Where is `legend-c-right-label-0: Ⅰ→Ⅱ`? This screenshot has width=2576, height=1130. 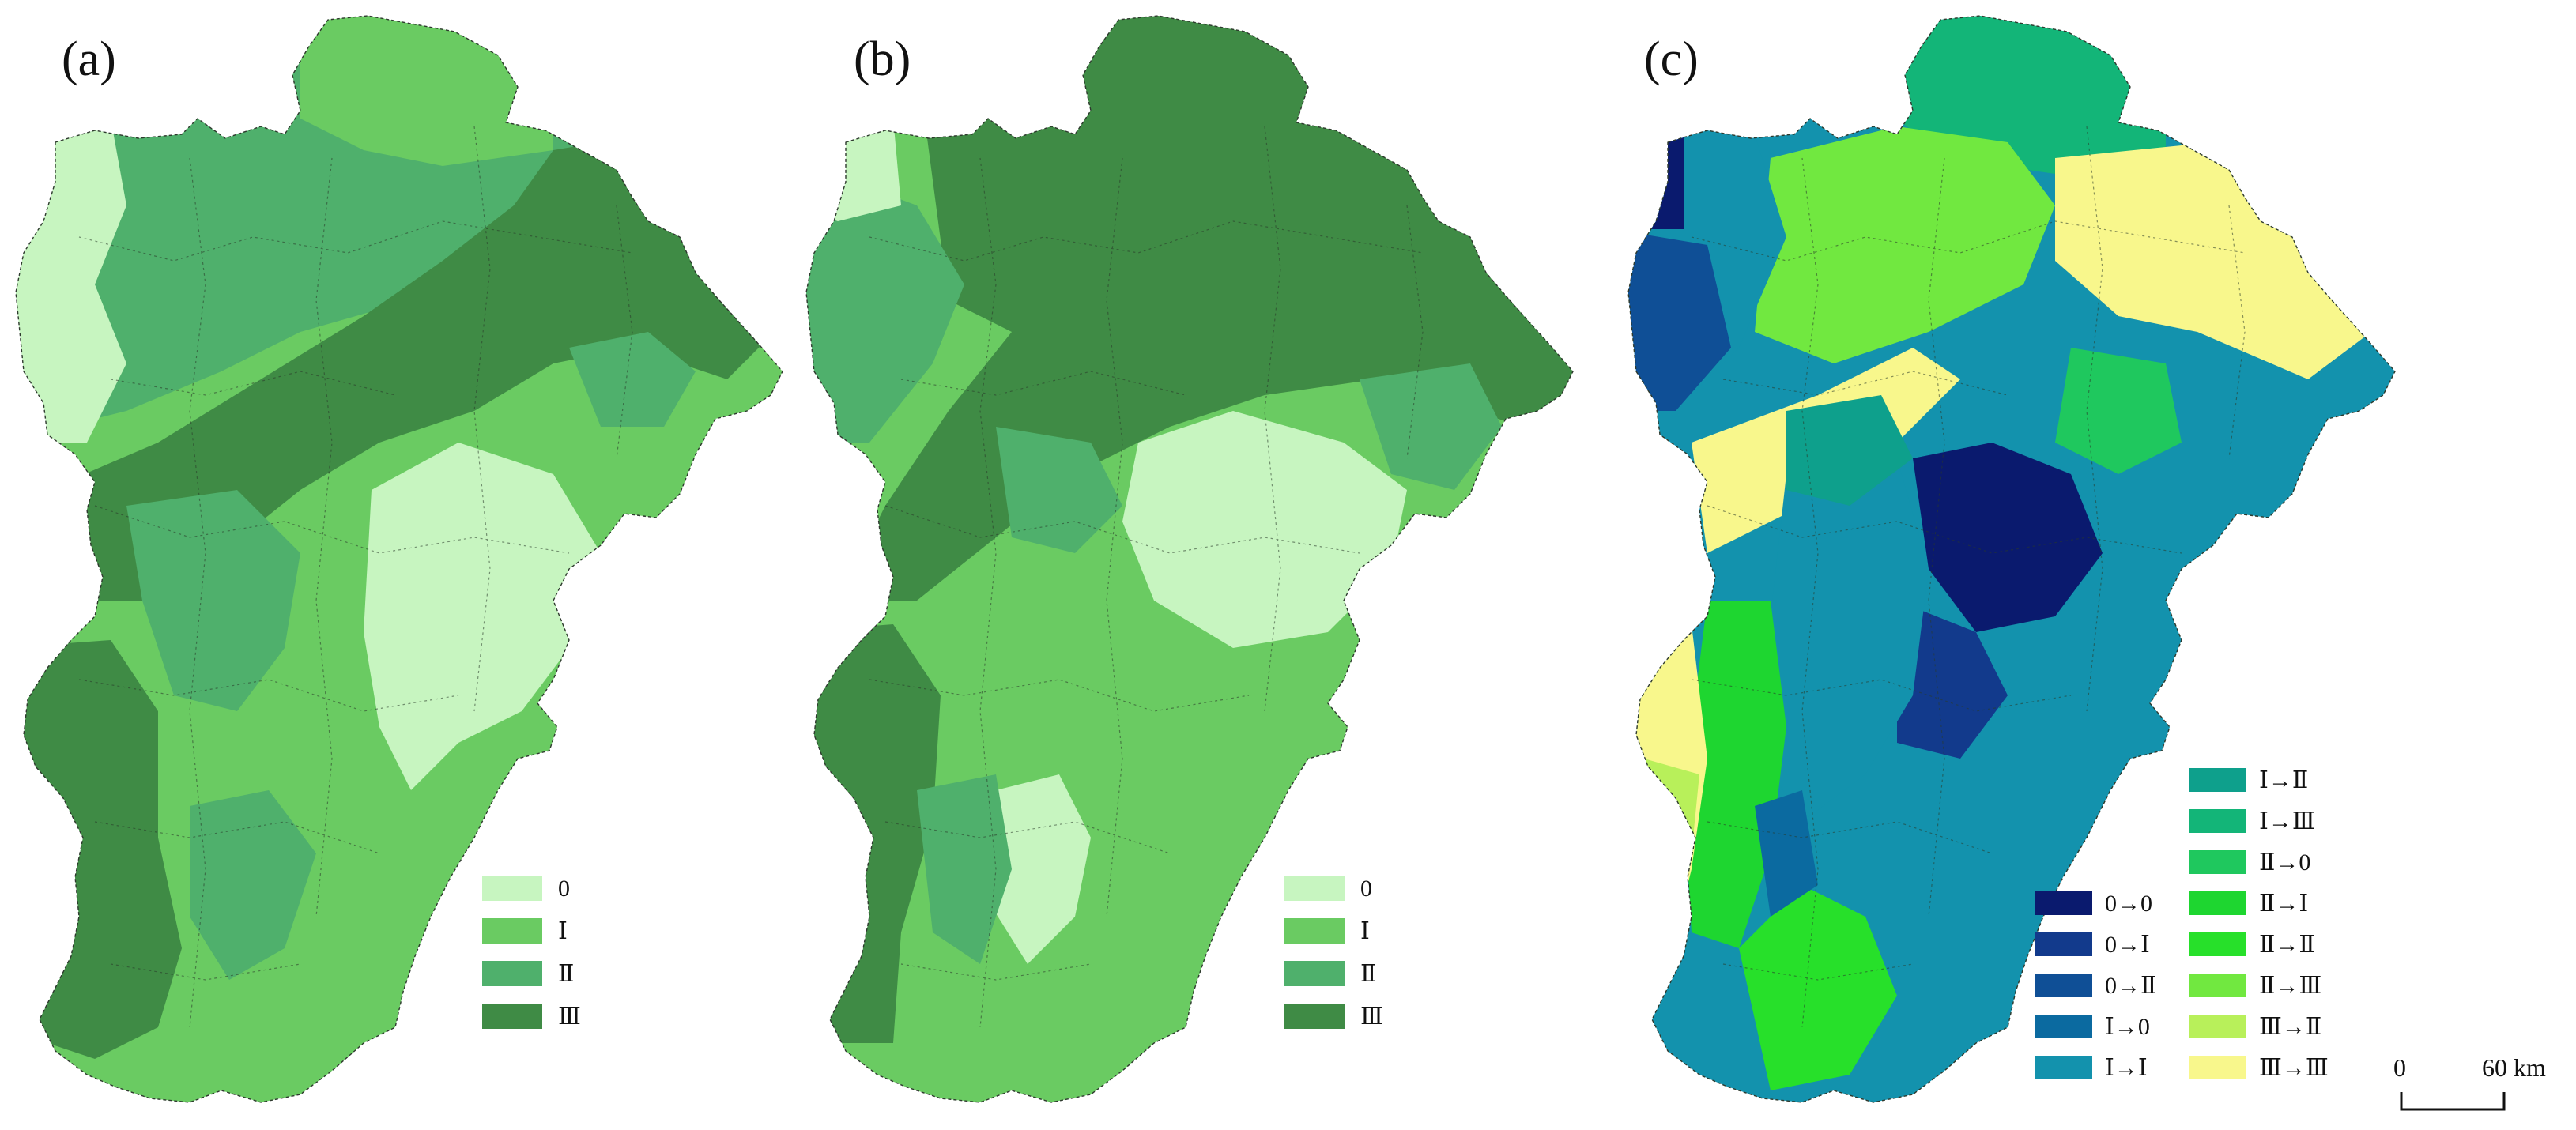 legend-c-right-label-0: Ⅰ→Ⅱ is located at coordinates (2283, 780).